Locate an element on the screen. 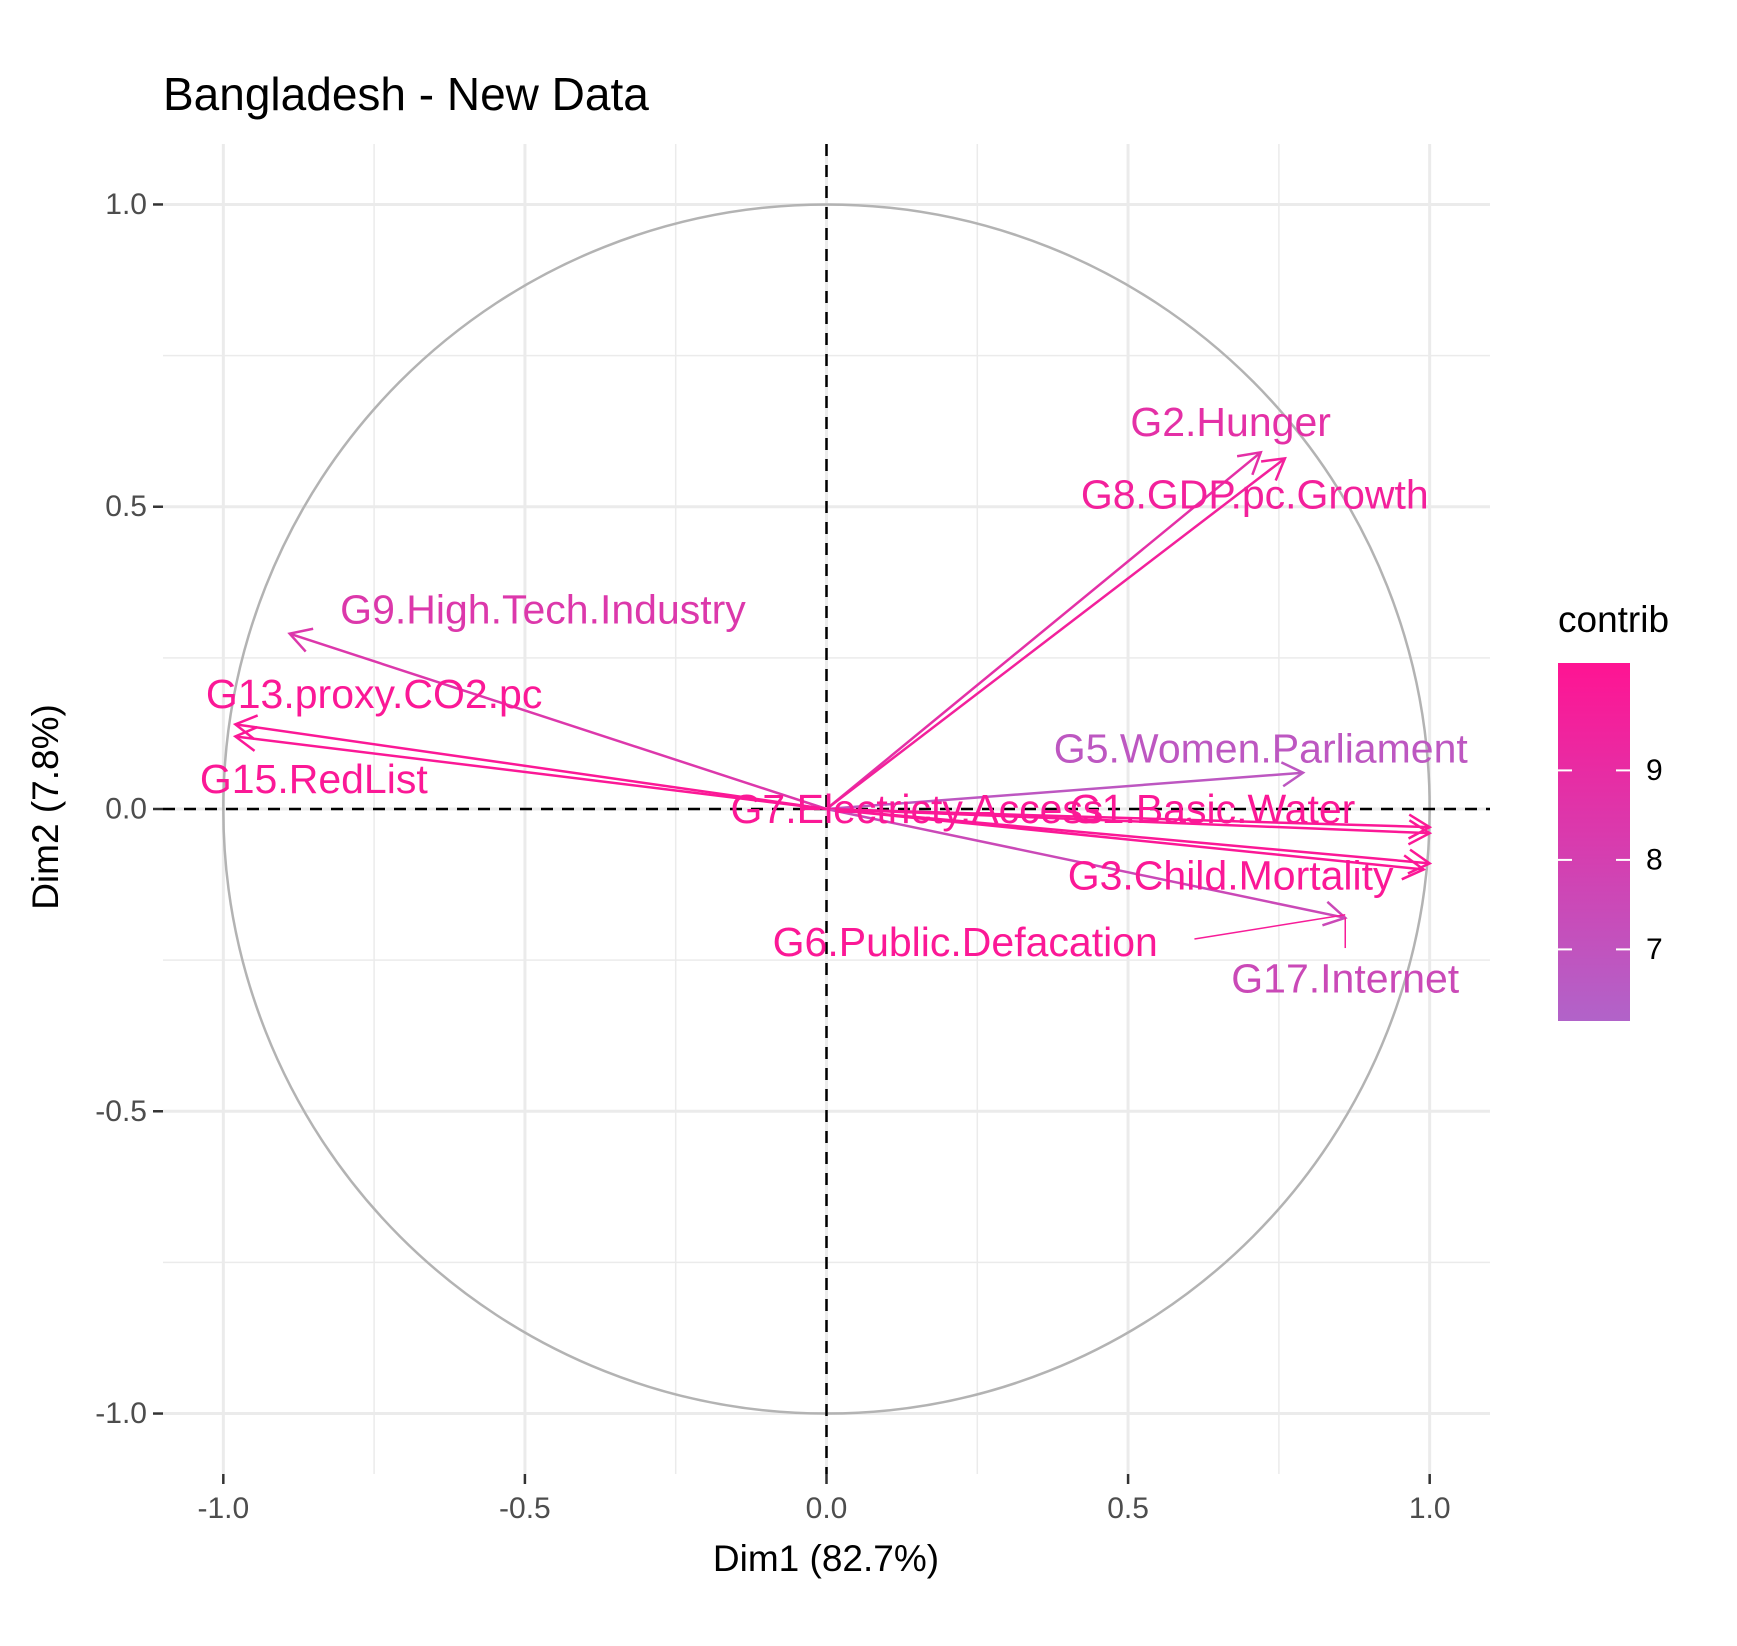 The width and height of the screenshot is (1737, 1646). x-tick-label-4: 1.0 is located at coordinates (1430, 1508).